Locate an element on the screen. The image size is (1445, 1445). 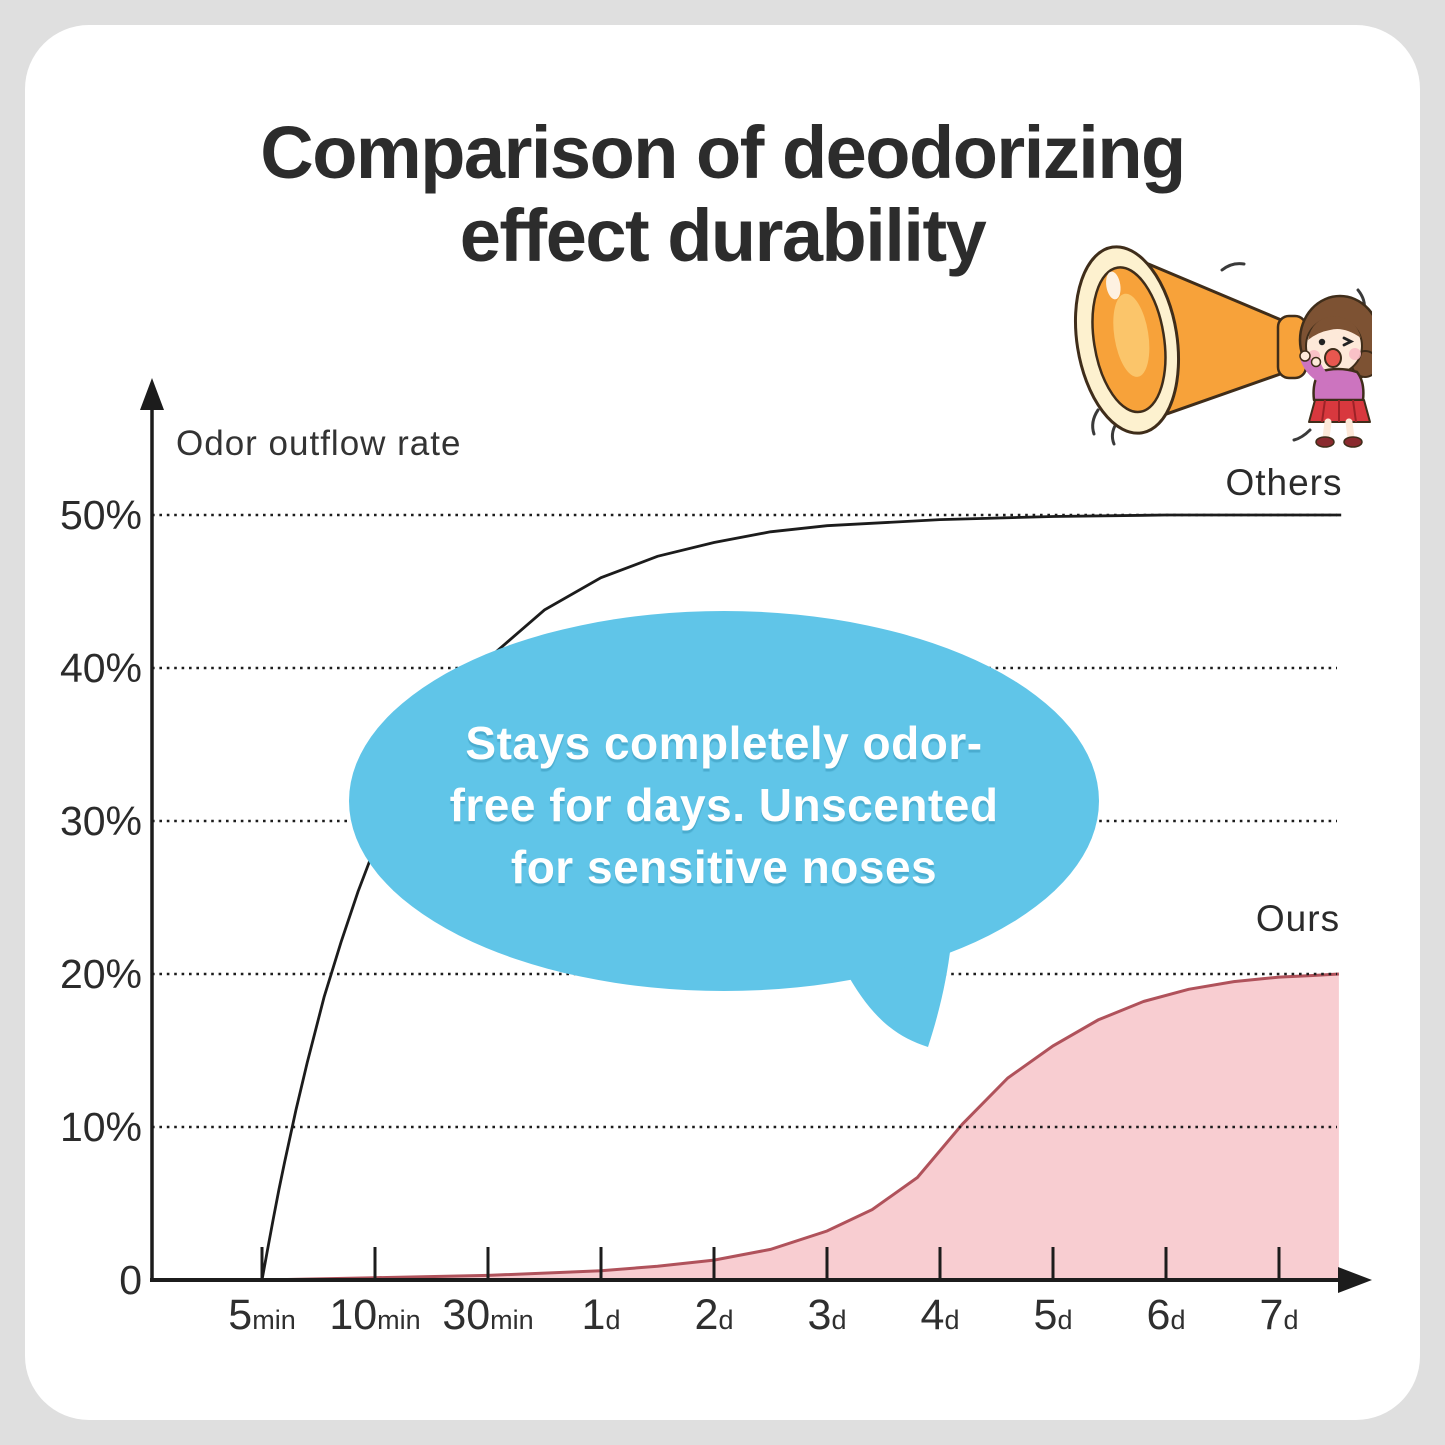
x-ticks is located at coordinates (770, 1263).